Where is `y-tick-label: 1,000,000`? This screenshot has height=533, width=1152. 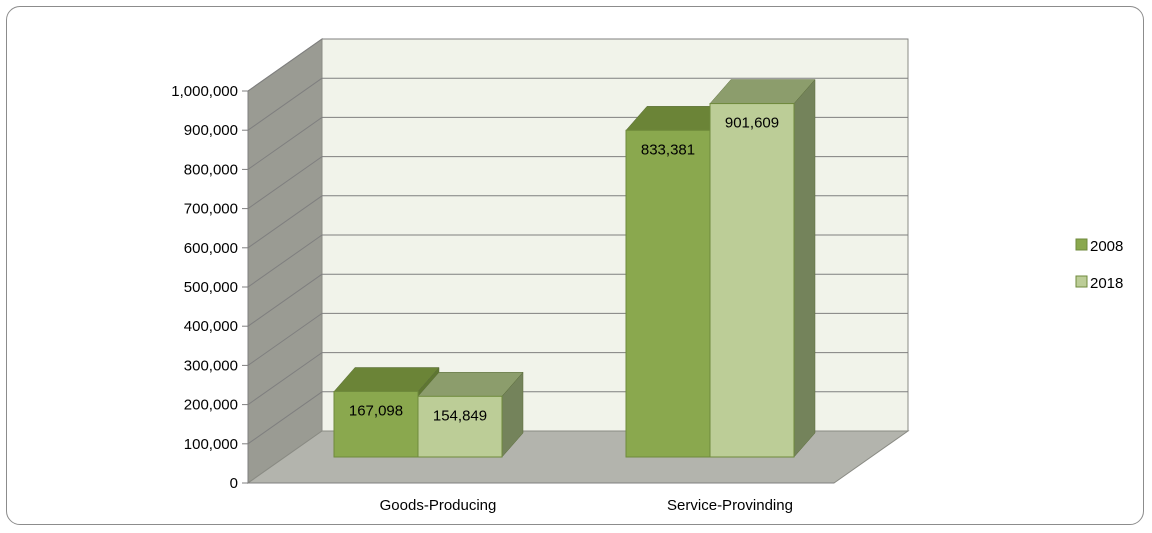 y-tick-label: 1,000,000 is located at coordinates (204, 91).